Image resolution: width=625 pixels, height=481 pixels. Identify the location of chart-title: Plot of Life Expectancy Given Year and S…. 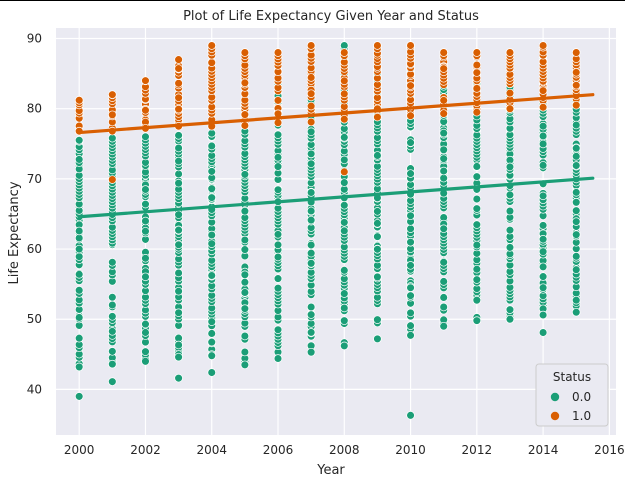
(331, 16).